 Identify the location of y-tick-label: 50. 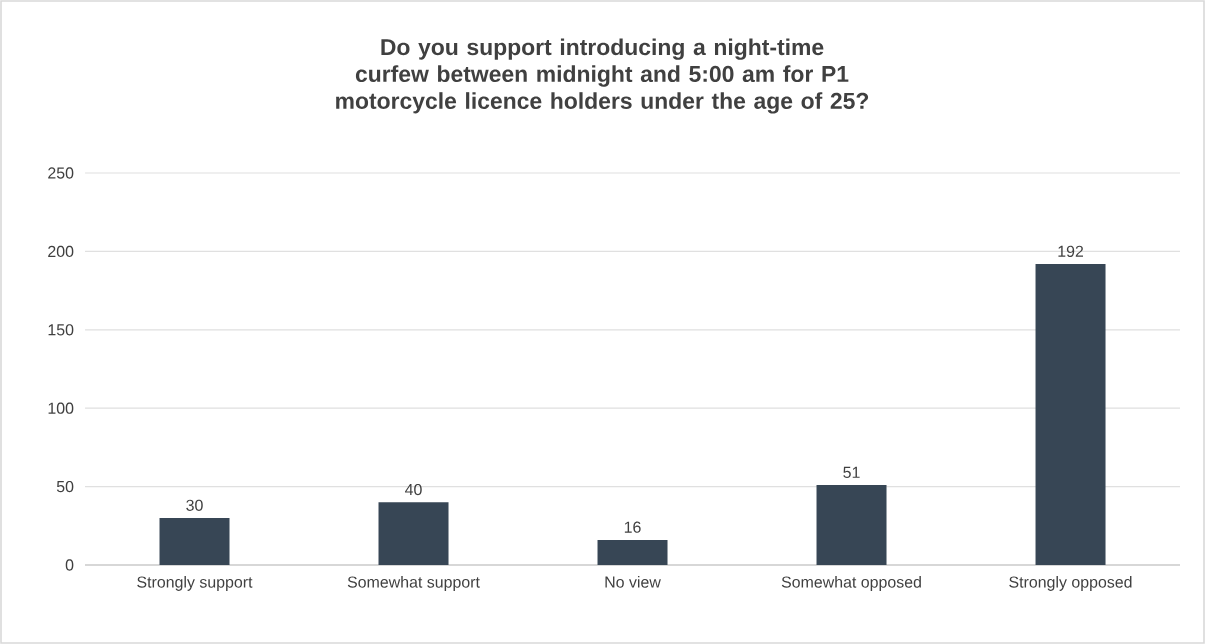
(65, 486).